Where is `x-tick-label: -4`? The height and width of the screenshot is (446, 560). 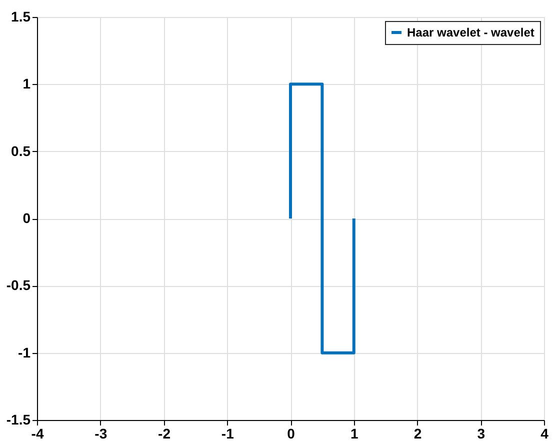 x-tick-label: -4 is located at coordinates (37, 434).